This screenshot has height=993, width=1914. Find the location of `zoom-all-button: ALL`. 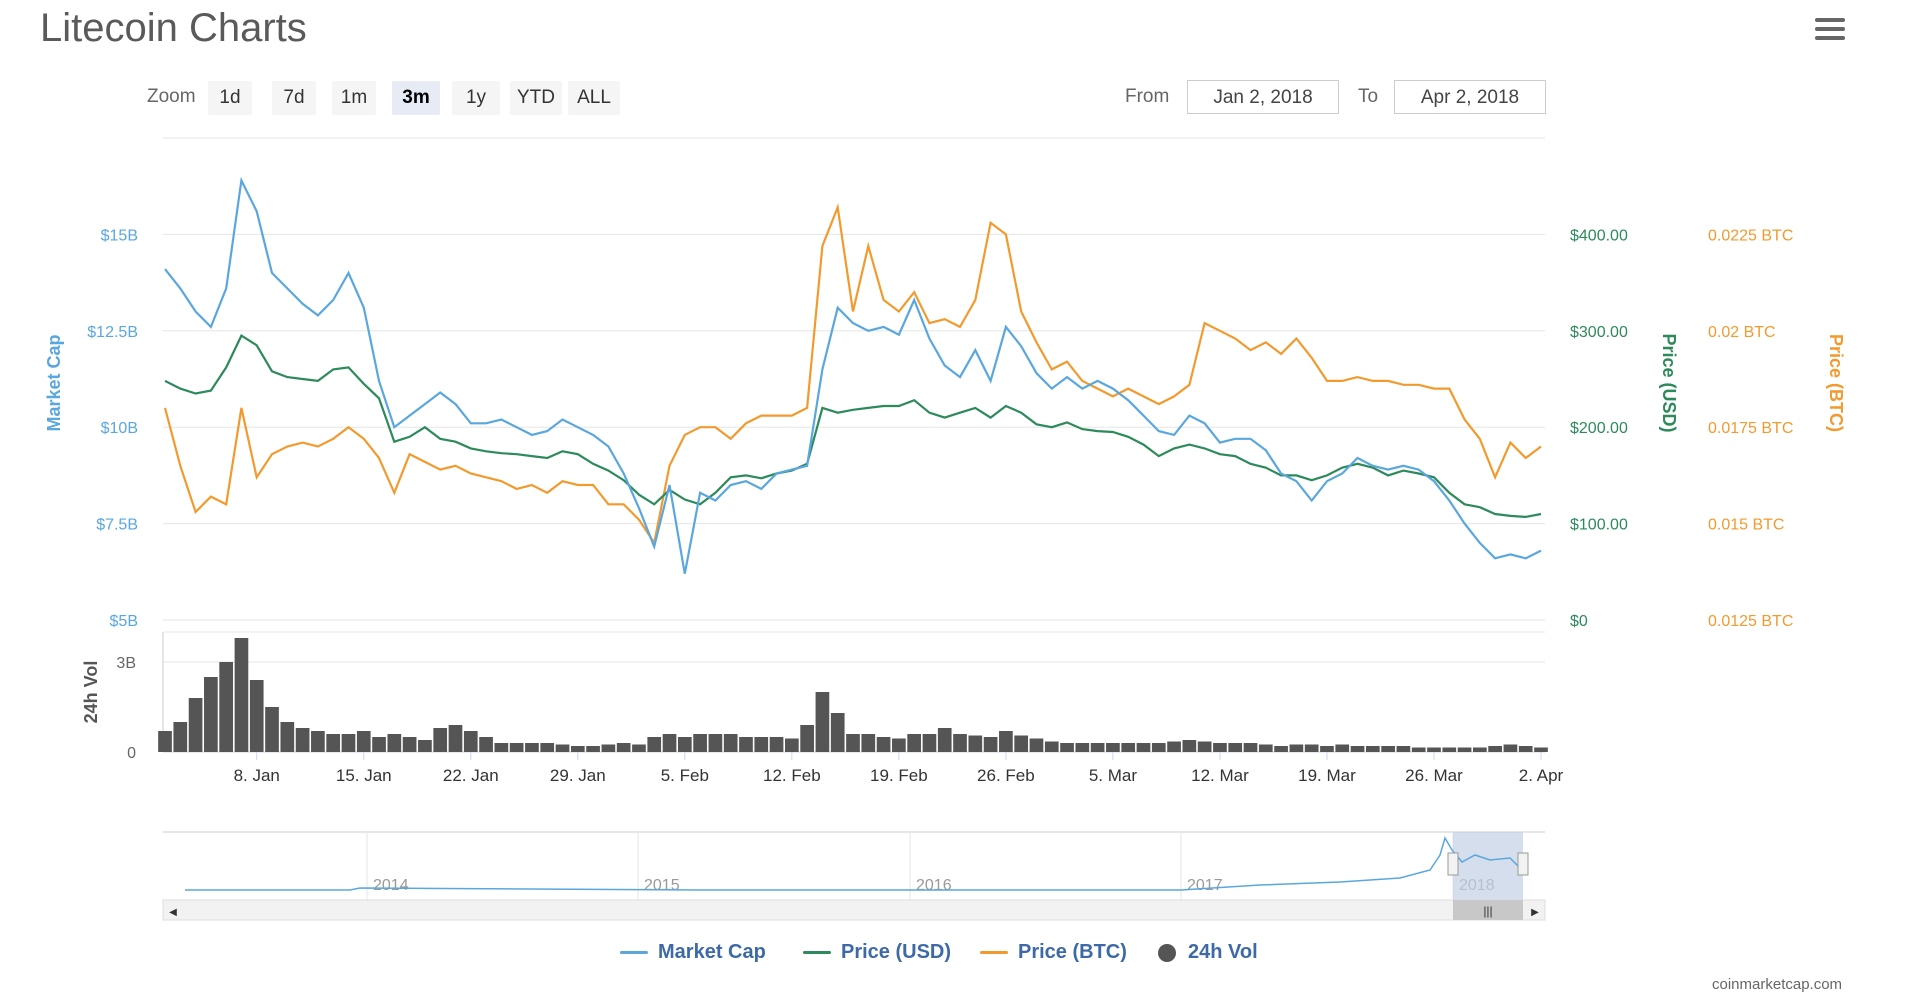

zoom-all-button: ALL is located at coordinates (594, 98).